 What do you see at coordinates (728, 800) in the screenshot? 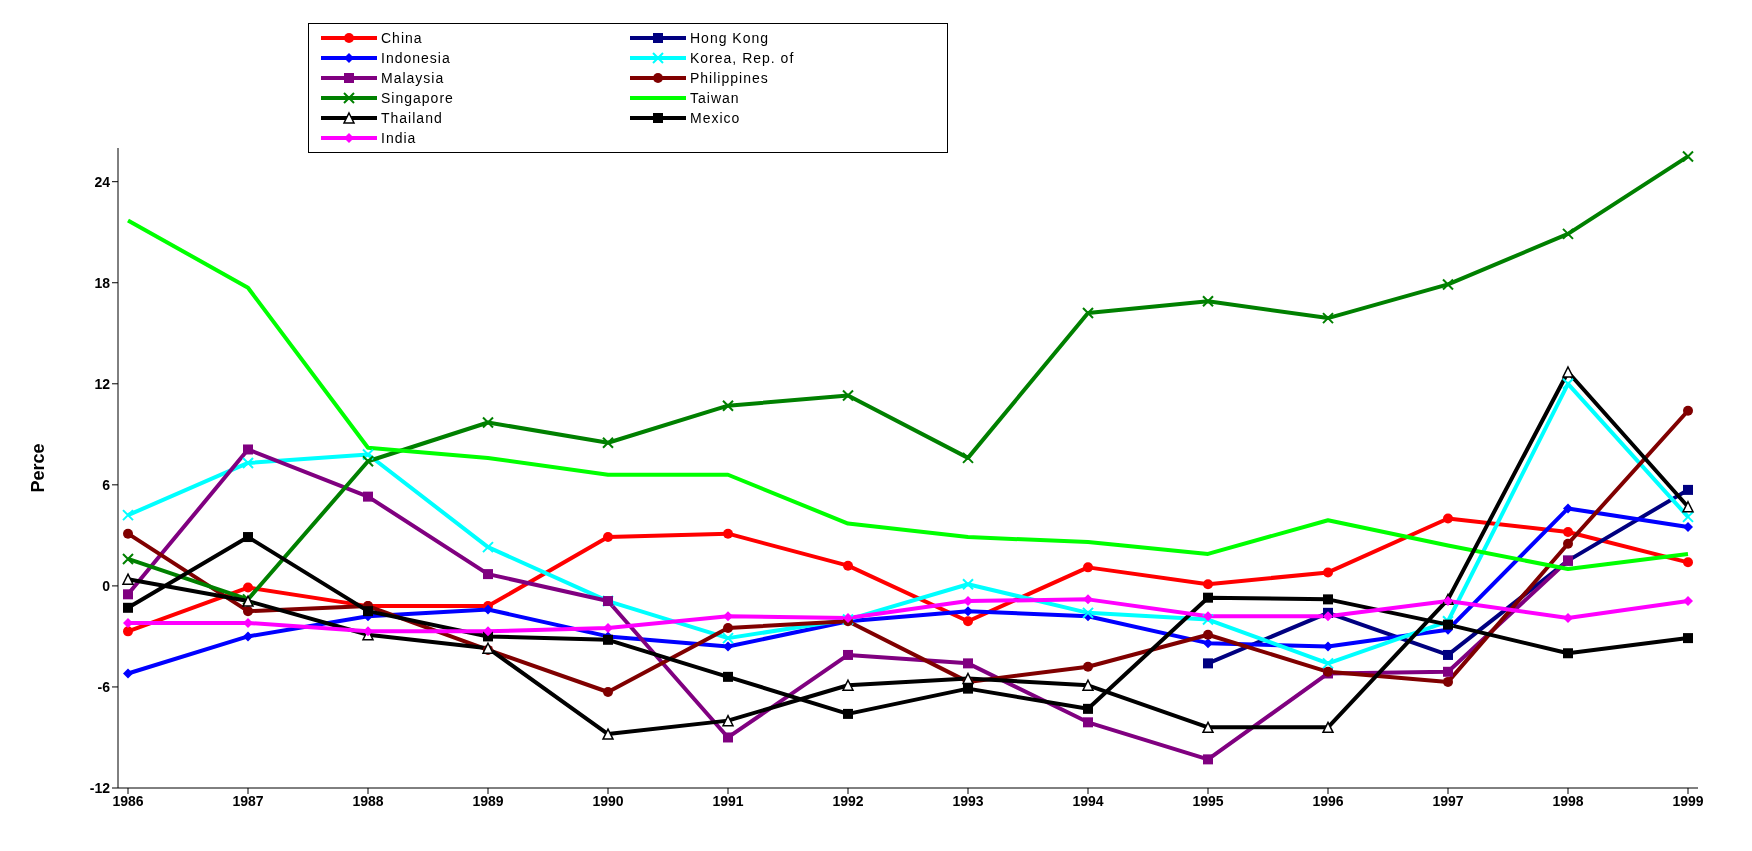
I see `x-tick-label: 1991` at bounding box center [728, 800].